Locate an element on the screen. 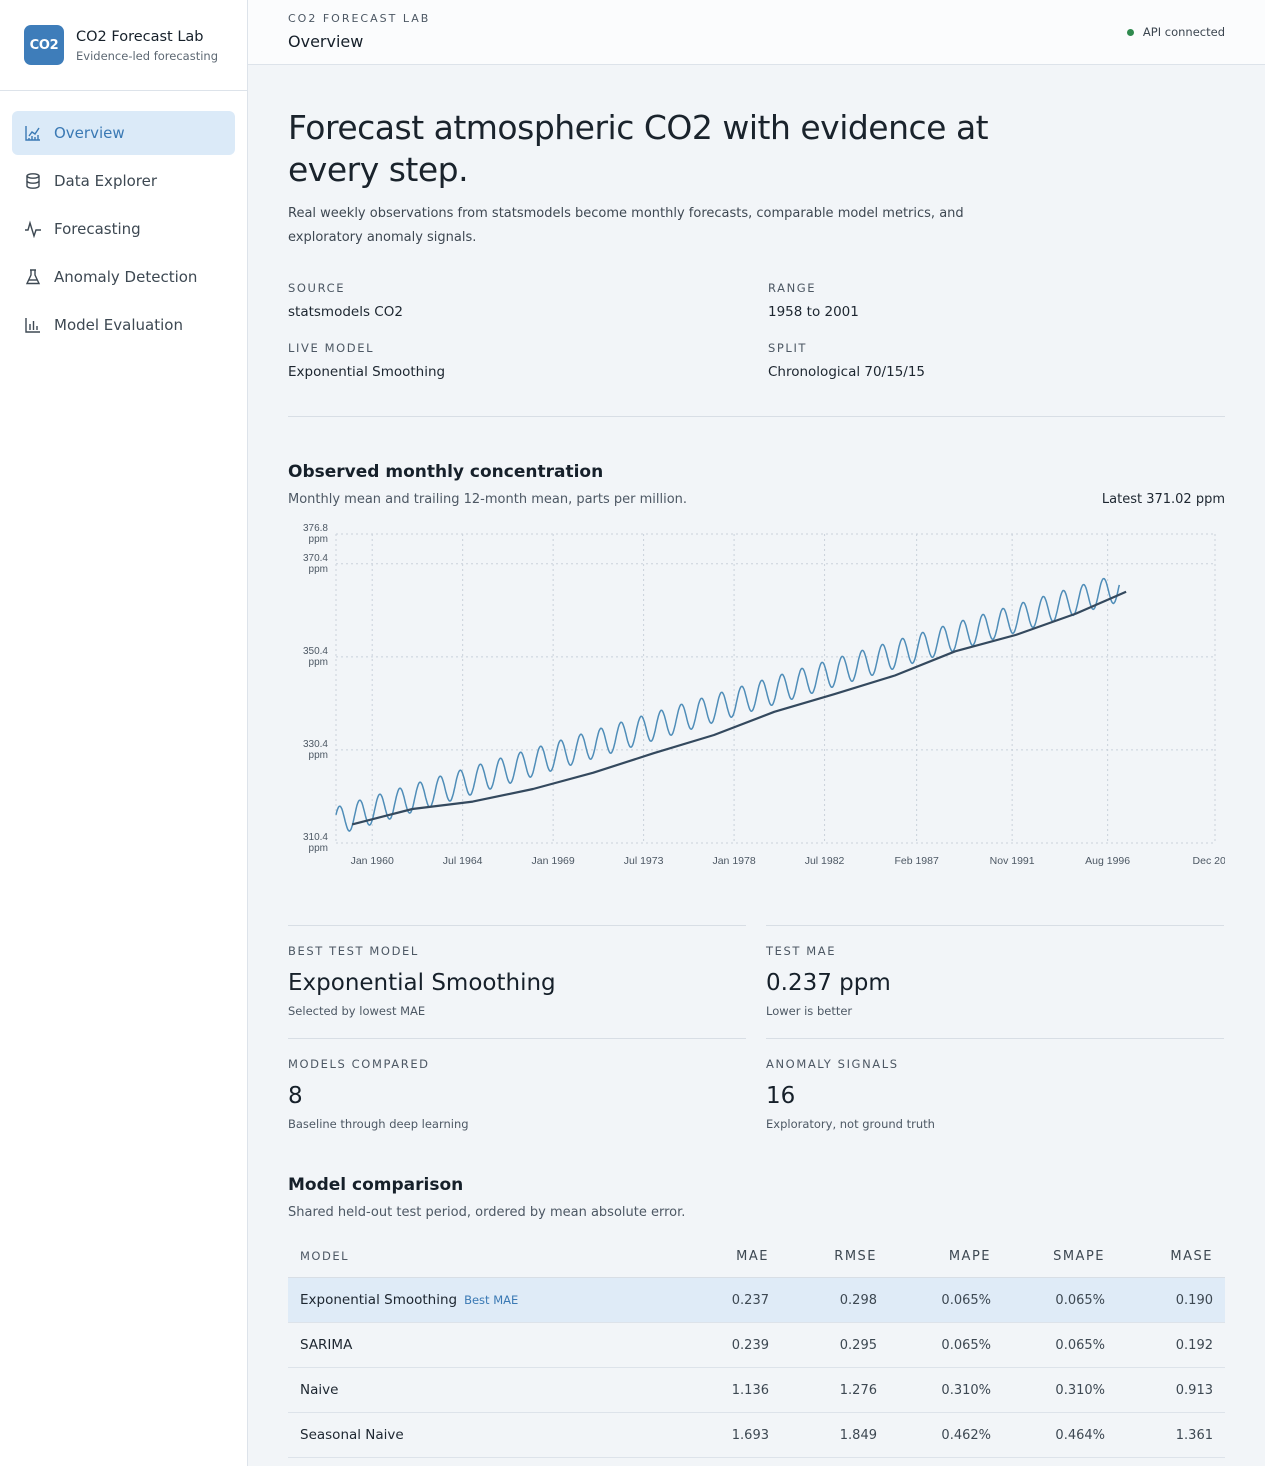  table-row: Naive 1.136 1.276 0.310% 0.310% 0.913 is located at coordinates (756, 1390).